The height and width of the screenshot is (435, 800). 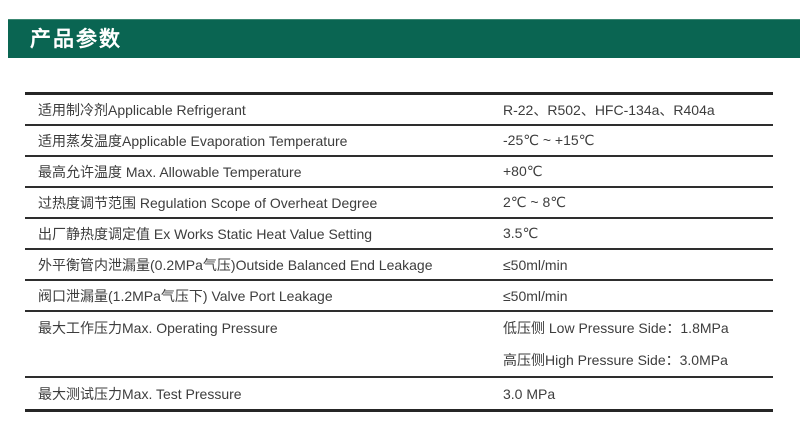 What do you see at coordinates (185, 295) in the screenshot?
I see `row-label: 阀口泄漏量(1.2MPa气压下) Valve Port Leakage` at bounding box center [185, 295].